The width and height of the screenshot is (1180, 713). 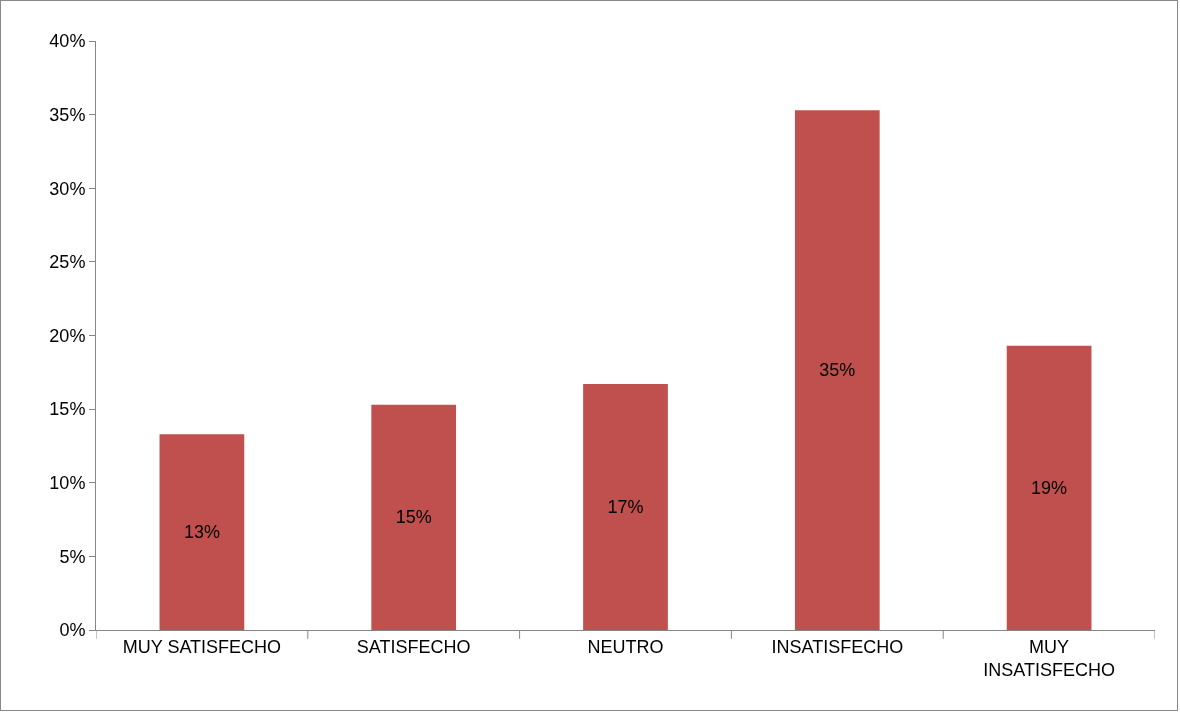 I want to click on y-tick-label: 40%, so click(x=67, y=41).